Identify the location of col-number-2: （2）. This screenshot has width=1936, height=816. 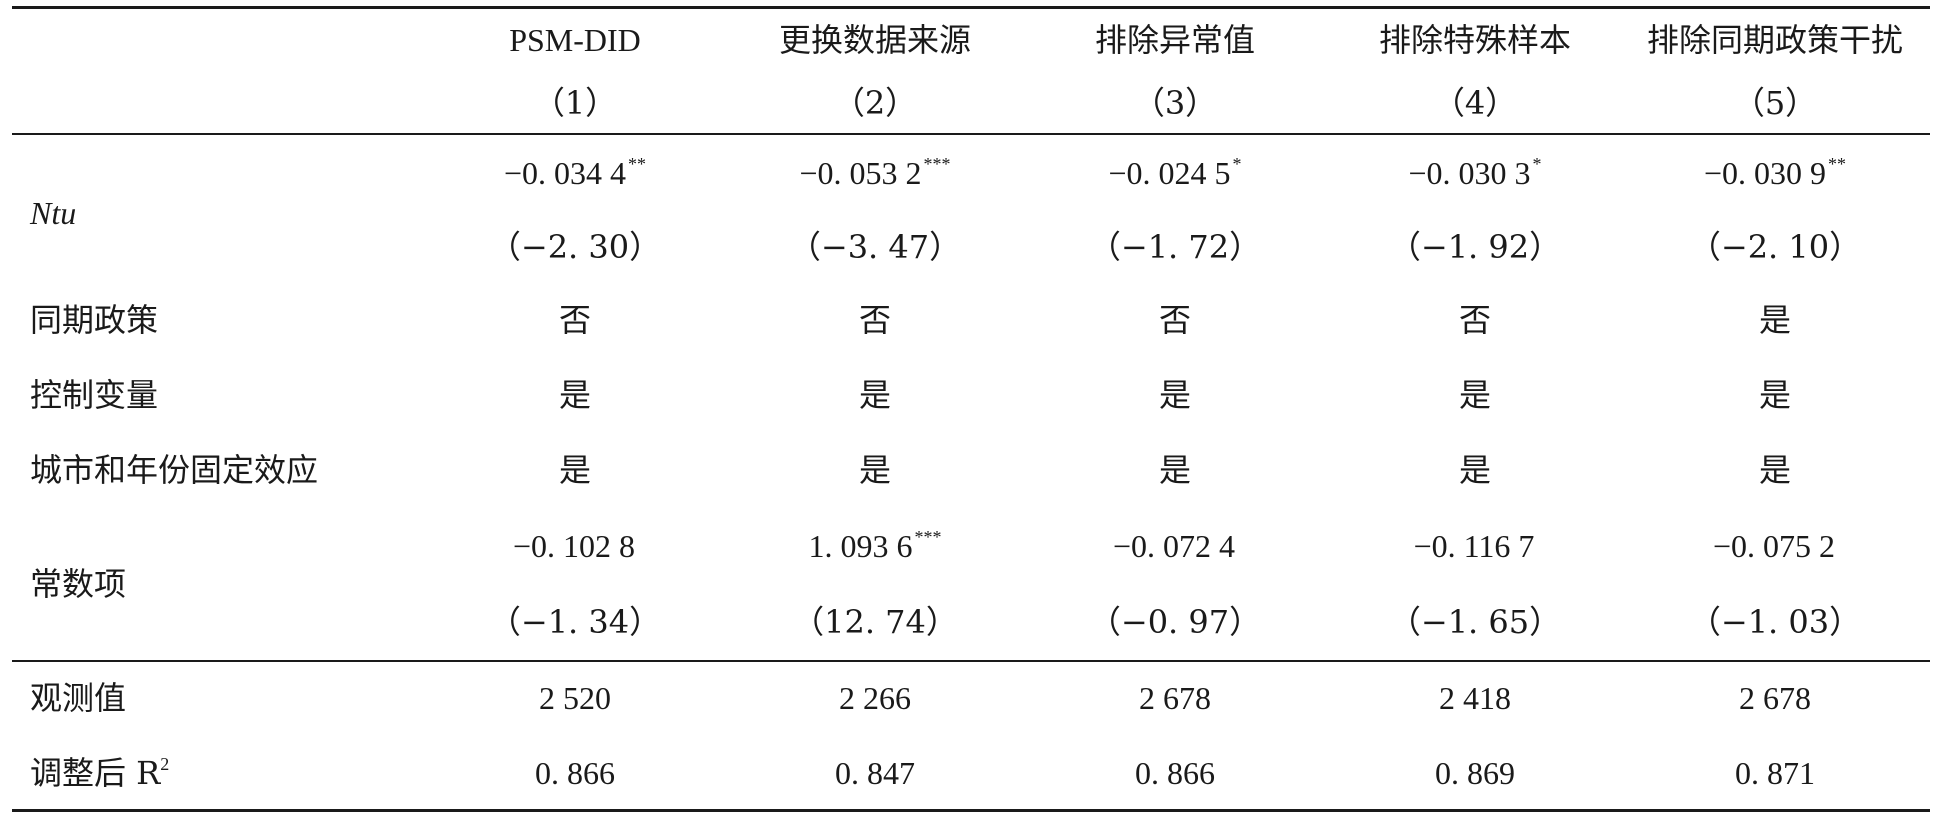
(875, 103).